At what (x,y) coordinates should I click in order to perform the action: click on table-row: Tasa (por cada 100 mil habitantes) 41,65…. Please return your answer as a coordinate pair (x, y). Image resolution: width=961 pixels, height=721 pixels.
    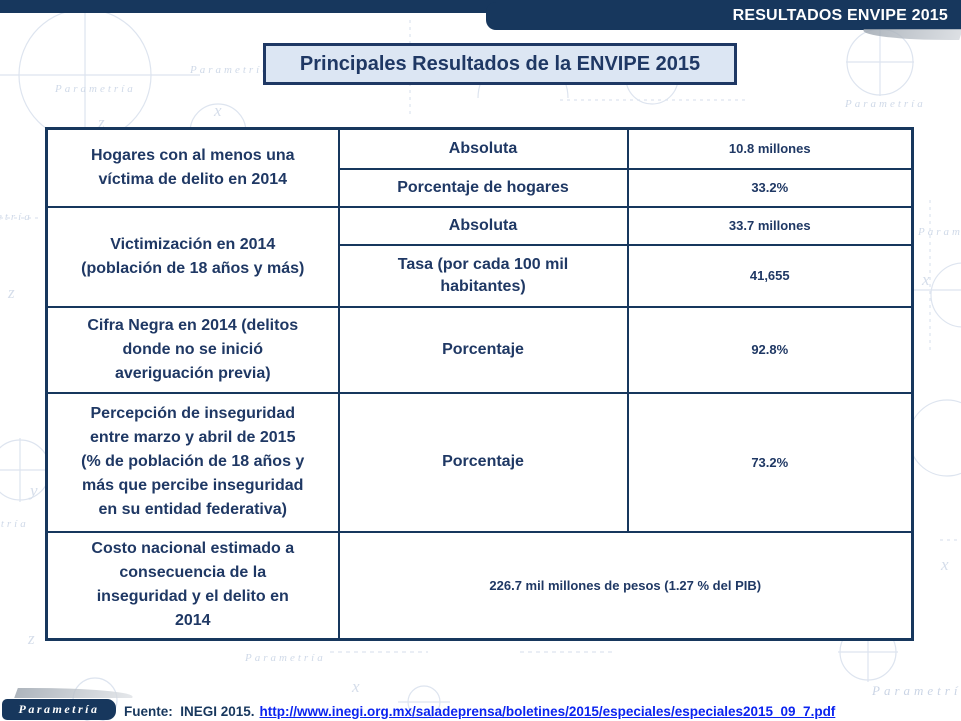
    Looking at the image, I should click on (480, 275).